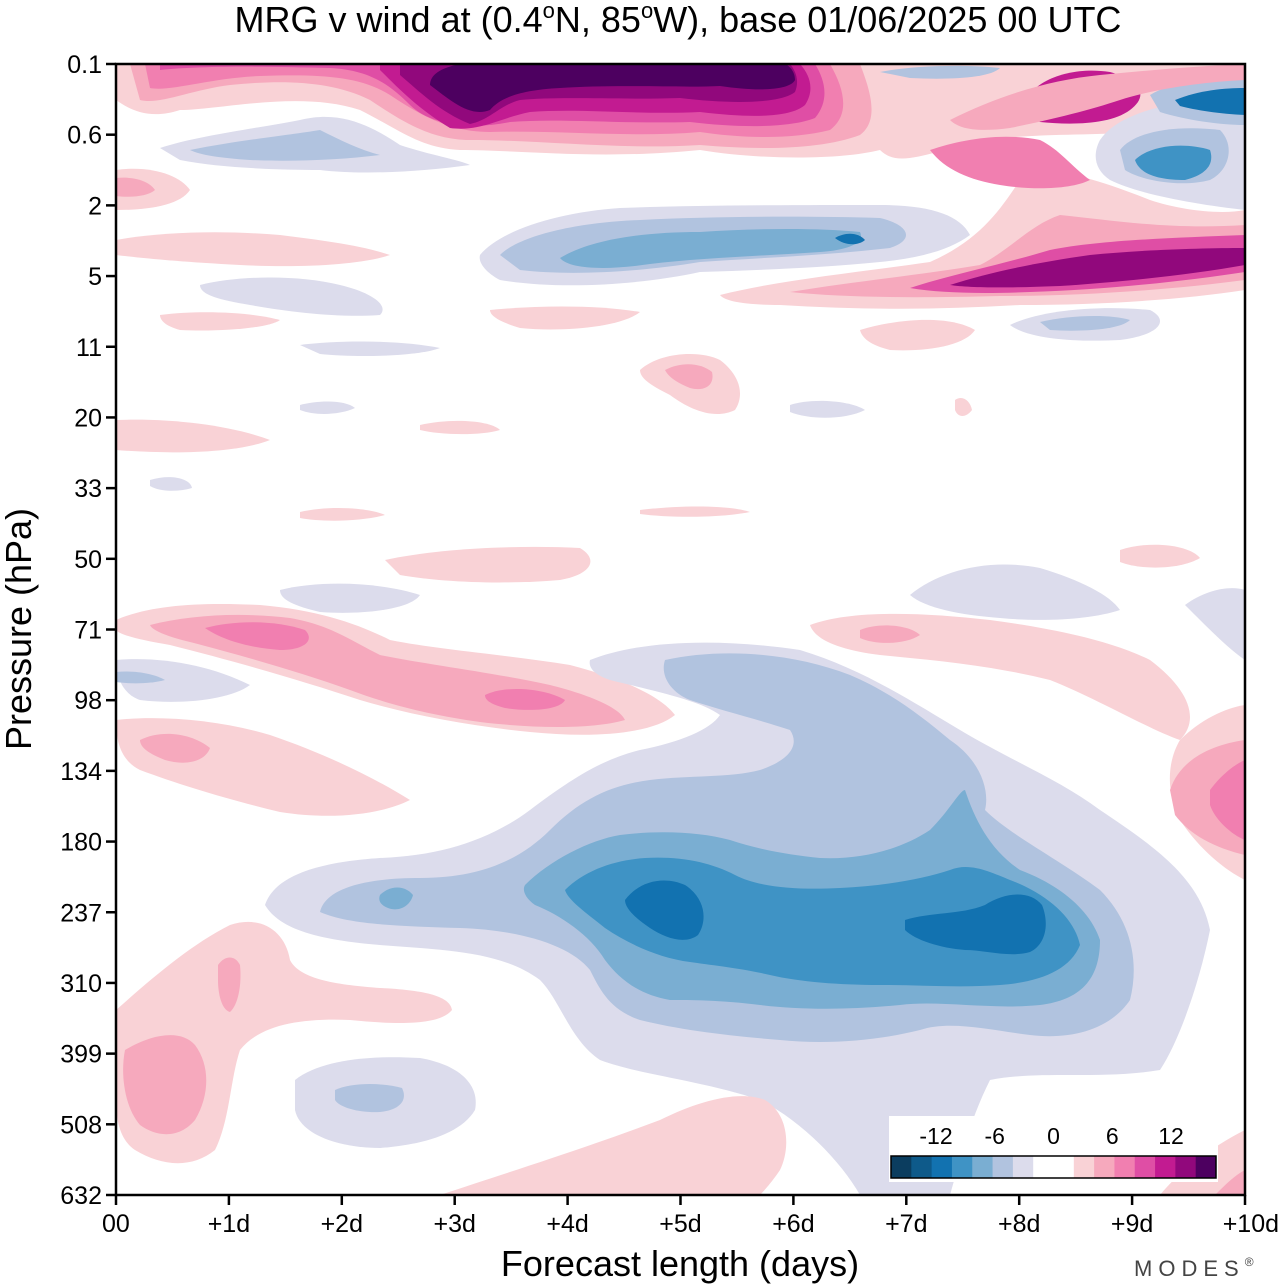 The image size is (1280, 1286). I want to click on contour-neg-98-left-l1, so click(140, 677).